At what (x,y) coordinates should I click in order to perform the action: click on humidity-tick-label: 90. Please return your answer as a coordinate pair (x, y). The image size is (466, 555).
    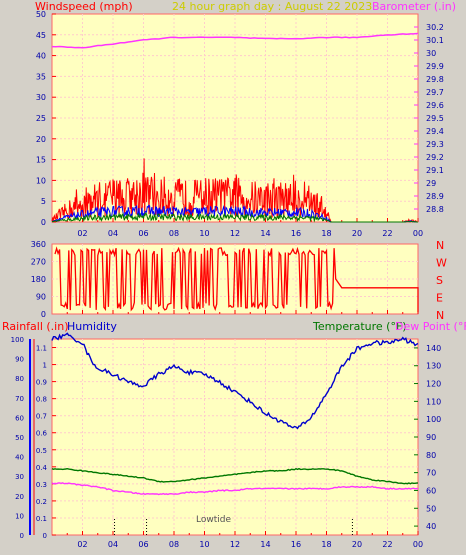
    Looking at the image, I should click on (19, 360).